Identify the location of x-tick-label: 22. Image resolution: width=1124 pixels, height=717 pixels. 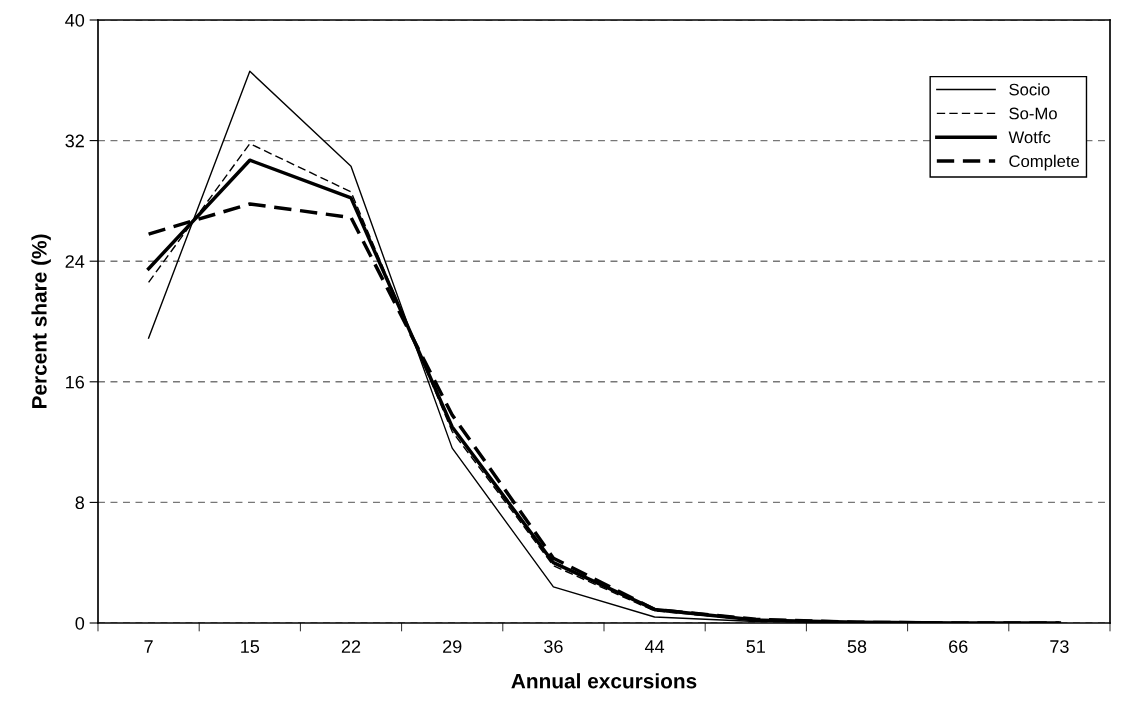
(351, 646).